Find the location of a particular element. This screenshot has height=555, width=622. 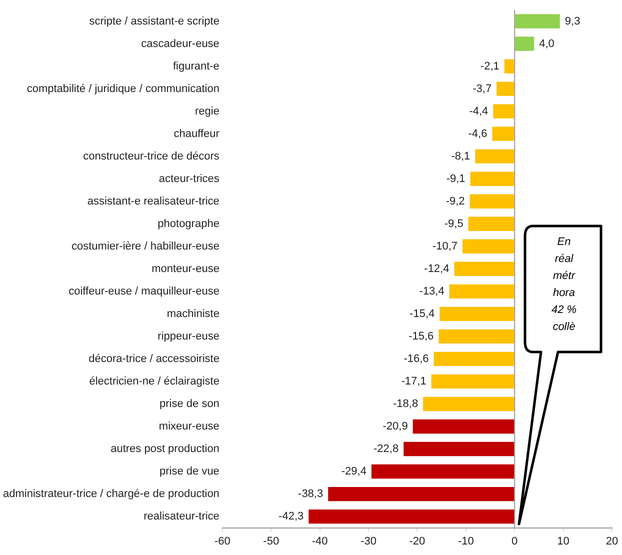

y-tick-label: constructeur-trice de décors is located at coordinates (151, 156).